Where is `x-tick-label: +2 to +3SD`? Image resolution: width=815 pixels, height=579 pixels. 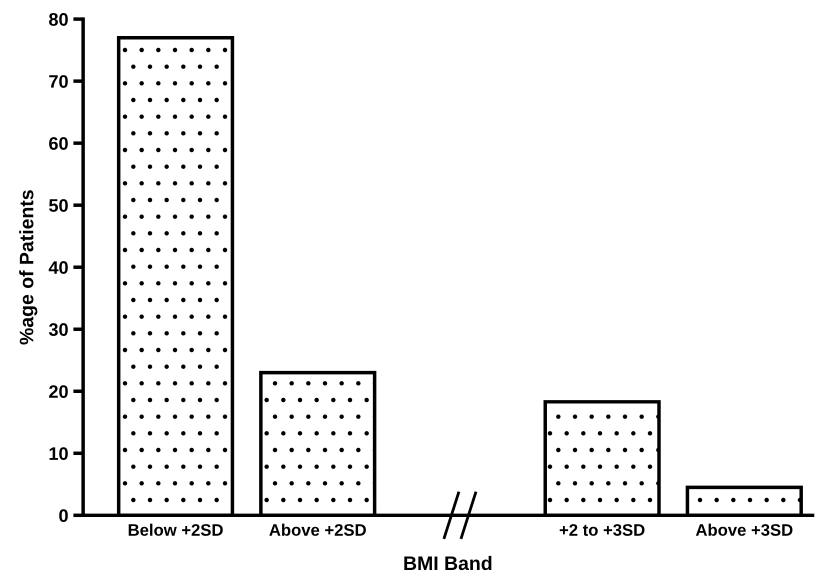
x-tick-label: +2 to +3SD is located at coordinates (602, 530).